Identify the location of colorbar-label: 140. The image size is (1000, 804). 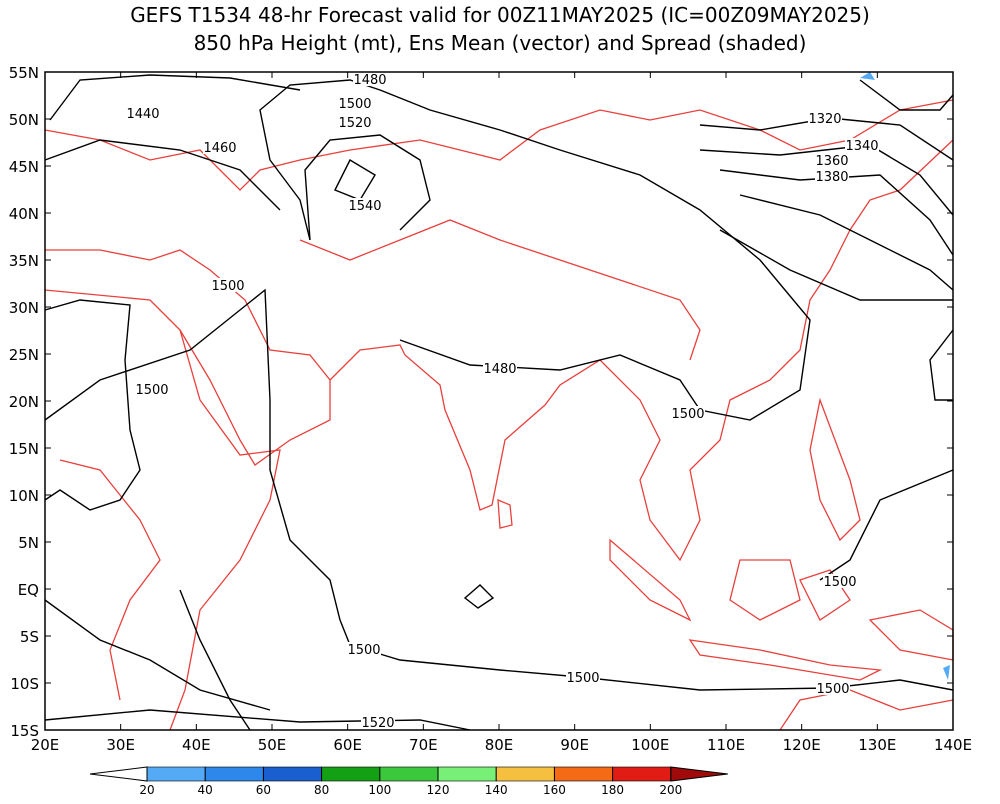
(496, 790).